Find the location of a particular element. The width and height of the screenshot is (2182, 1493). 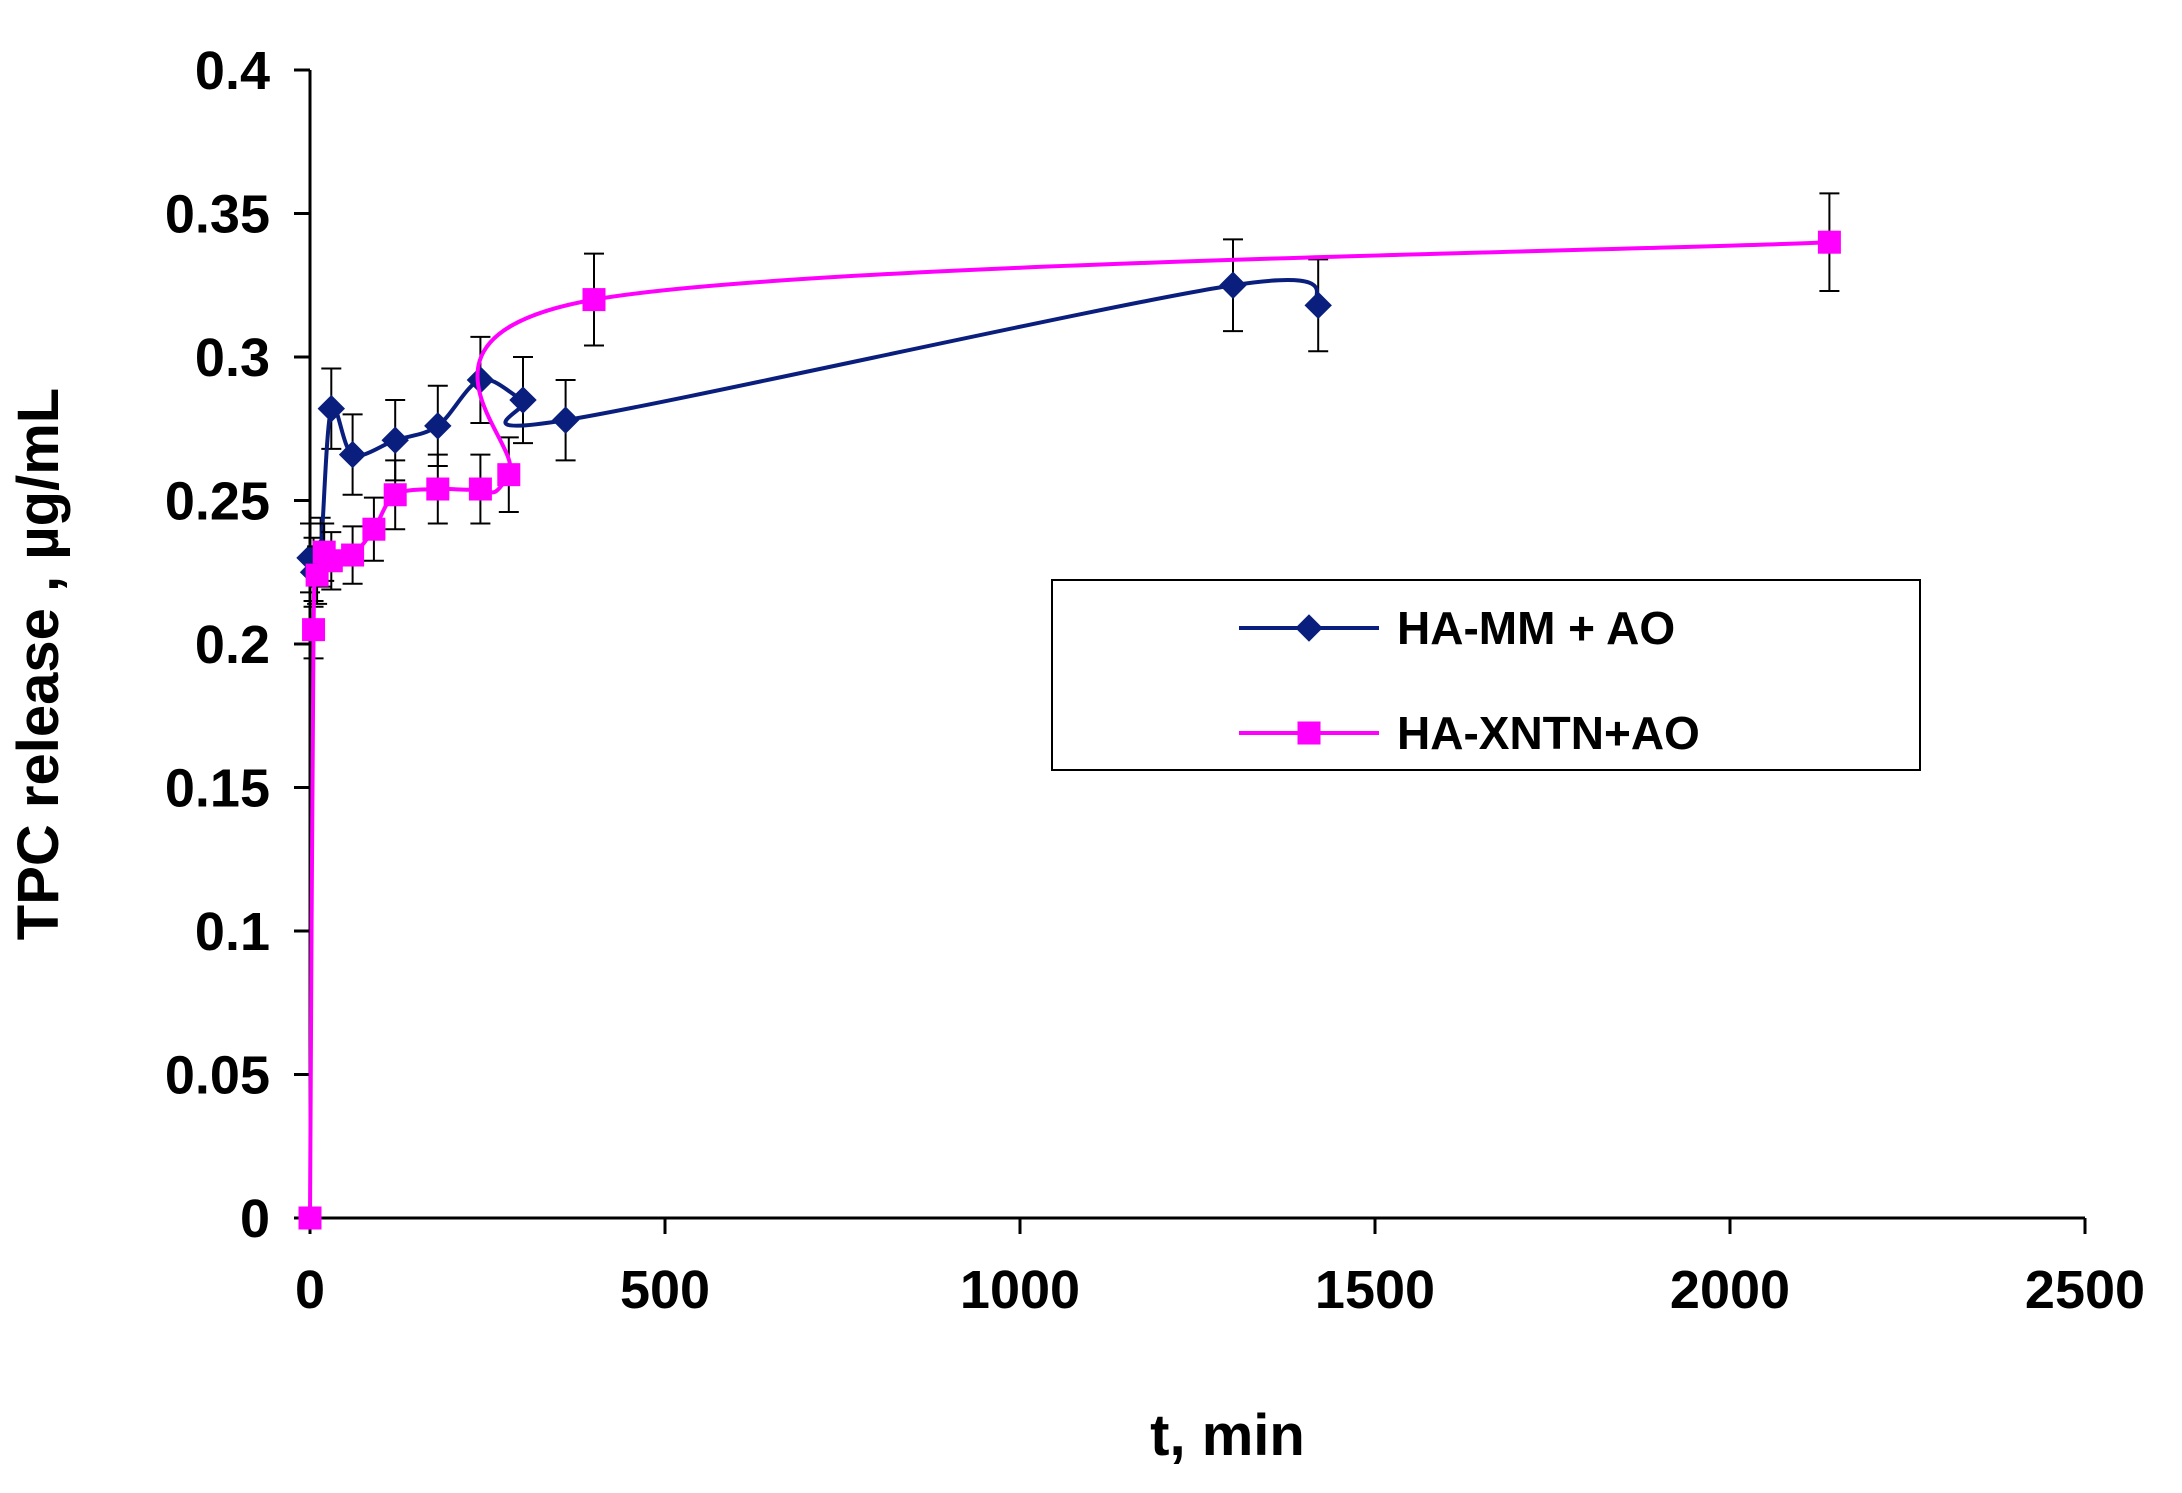

y-tick-label: 0.25 is located at coordinates (217, 502).